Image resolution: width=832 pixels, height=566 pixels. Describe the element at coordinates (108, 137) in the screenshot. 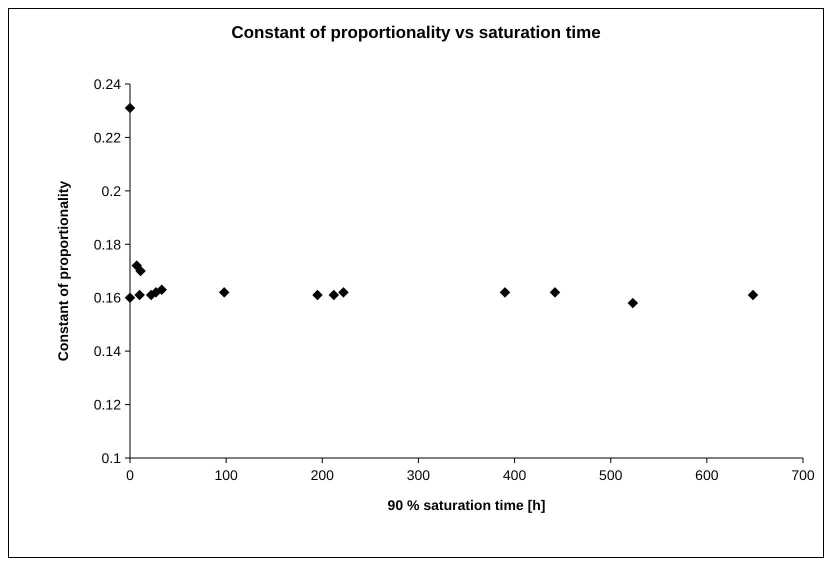

I see `y-tick-label: 0.22` at that location.